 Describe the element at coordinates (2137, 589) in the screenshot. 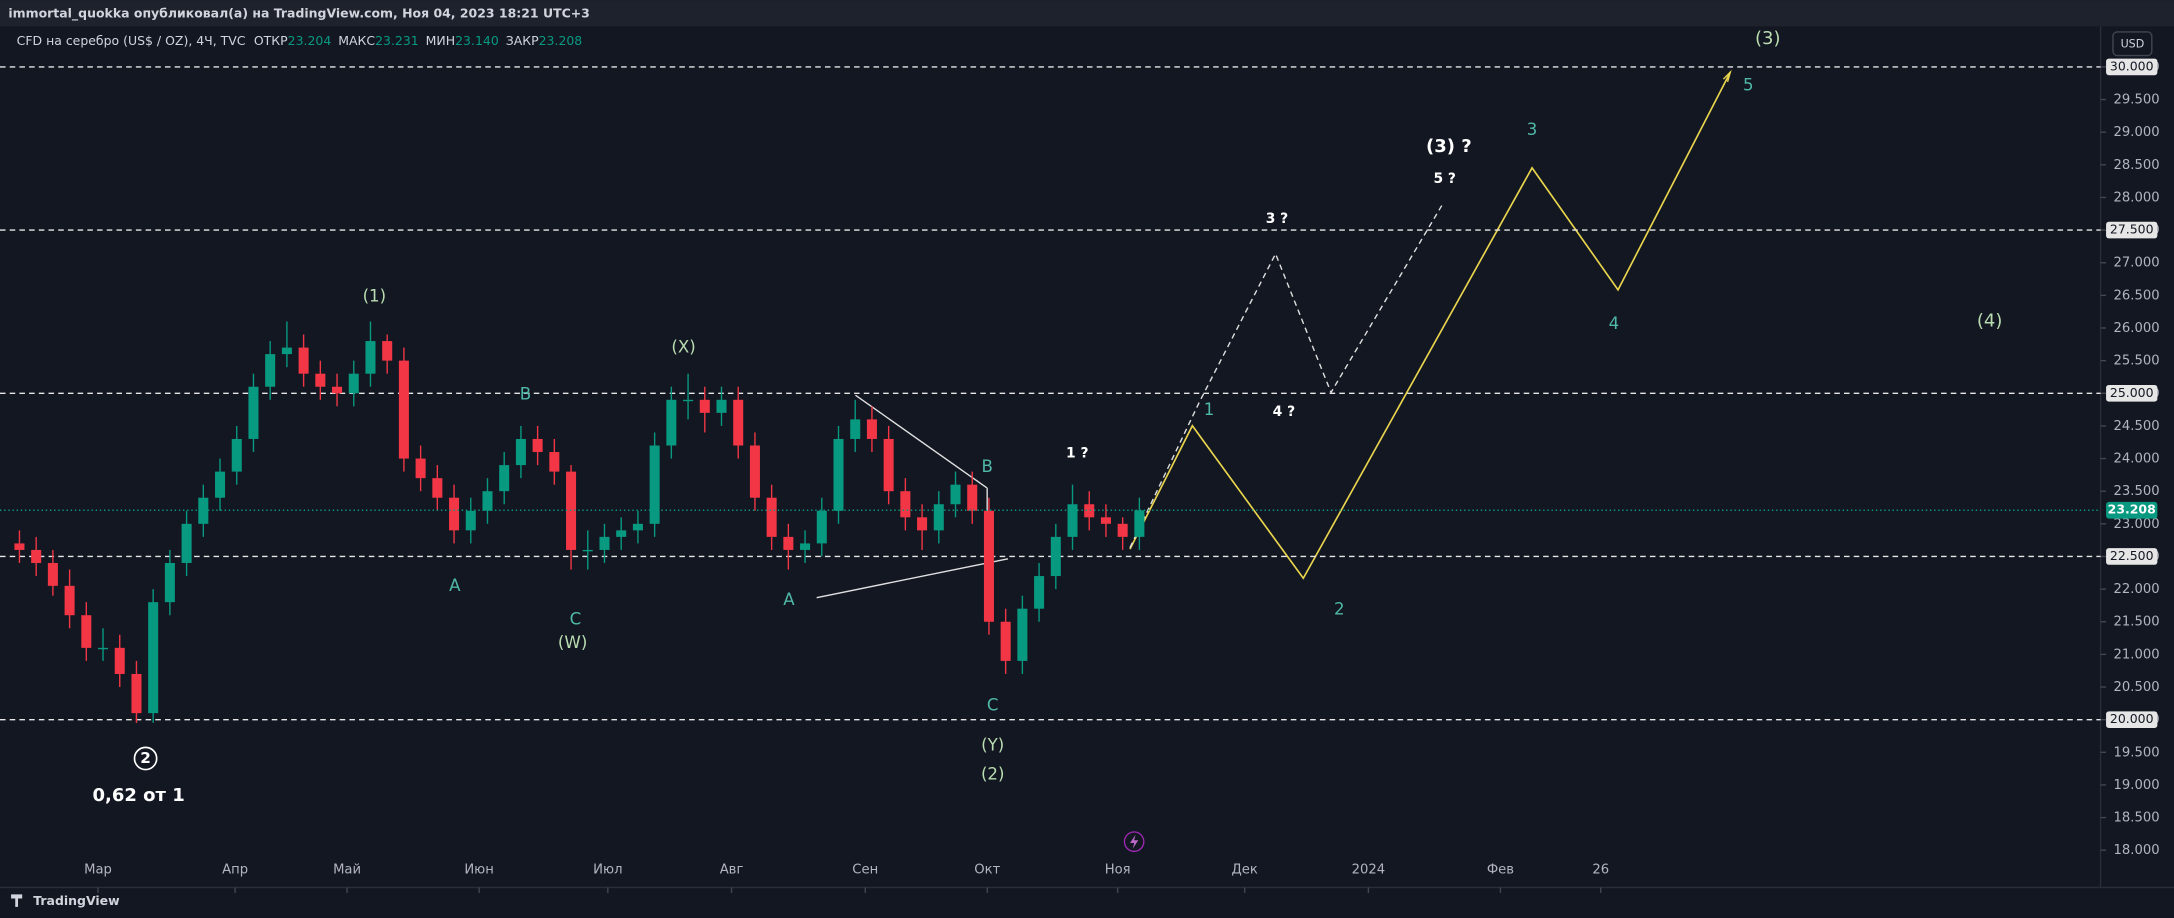

I see `y-tick-label: 22.000` at that location.